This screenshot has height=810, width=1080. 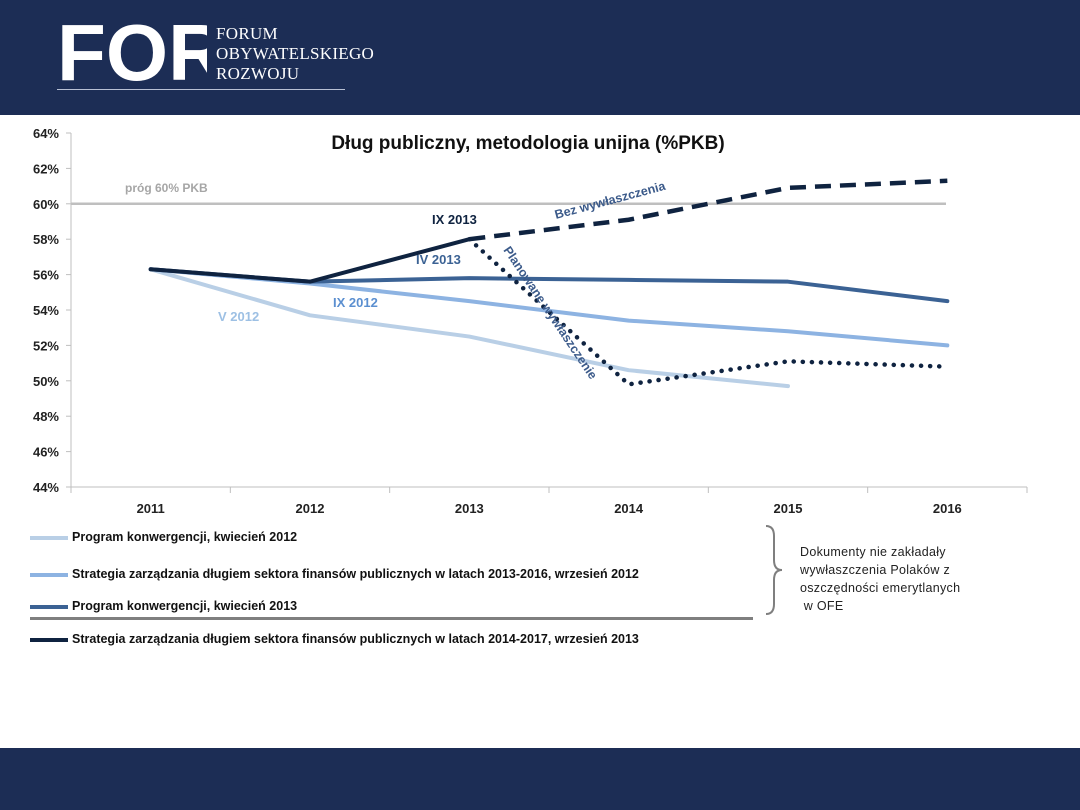 I want to click on legend-label: Program konwergencji, kwiecień 2013, so click(x=185, y=606).